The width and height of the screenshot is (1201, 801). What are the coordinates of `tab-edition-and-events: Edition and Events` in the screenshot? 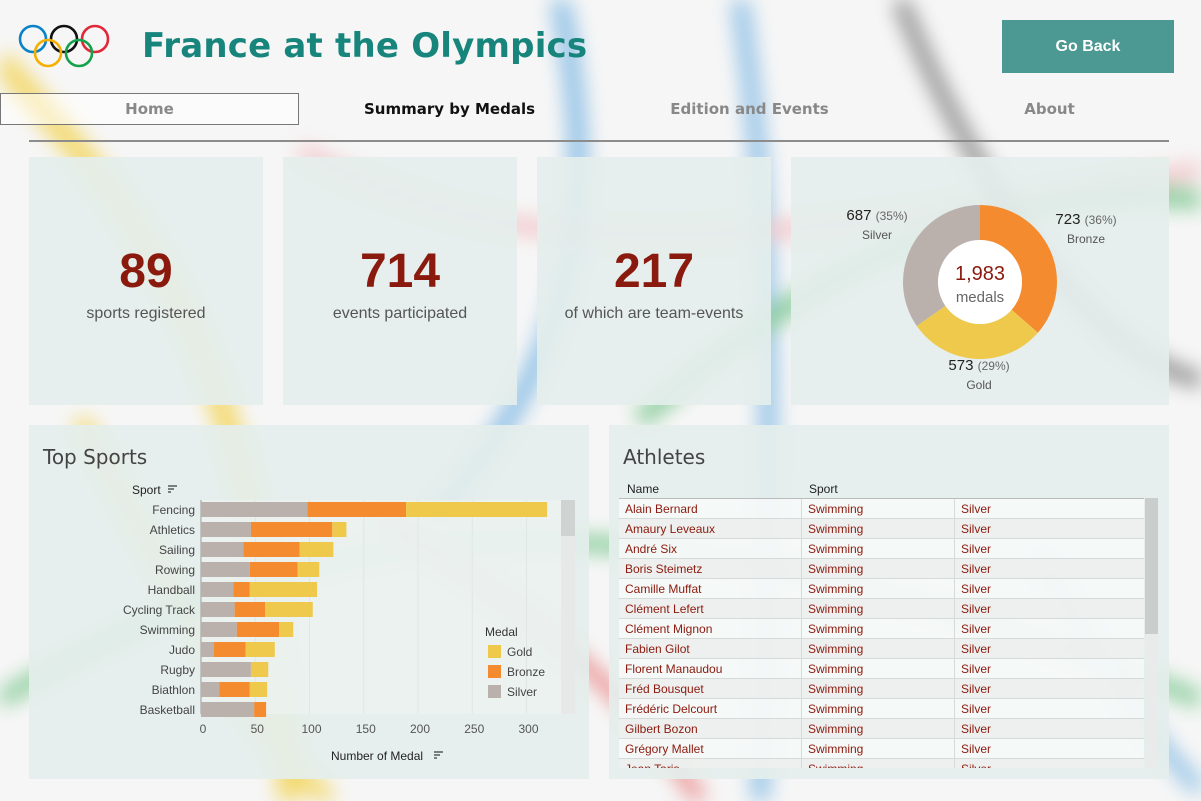 It's located at (749, 109).